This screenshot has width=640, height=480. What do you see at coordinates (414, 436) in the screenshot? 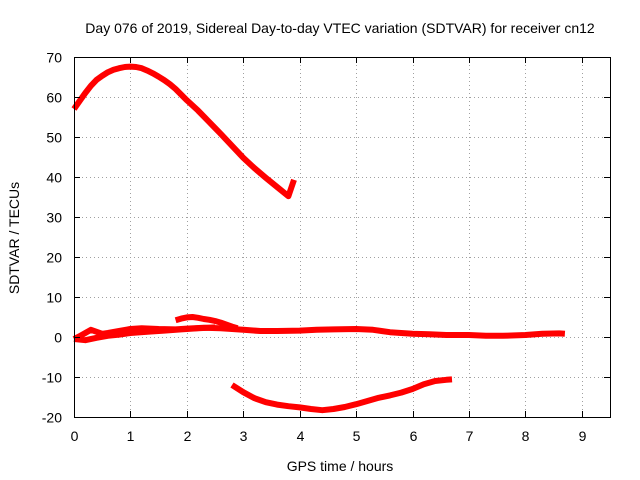
I see `x-tick-label: 6` at bounding box center [414, 436].